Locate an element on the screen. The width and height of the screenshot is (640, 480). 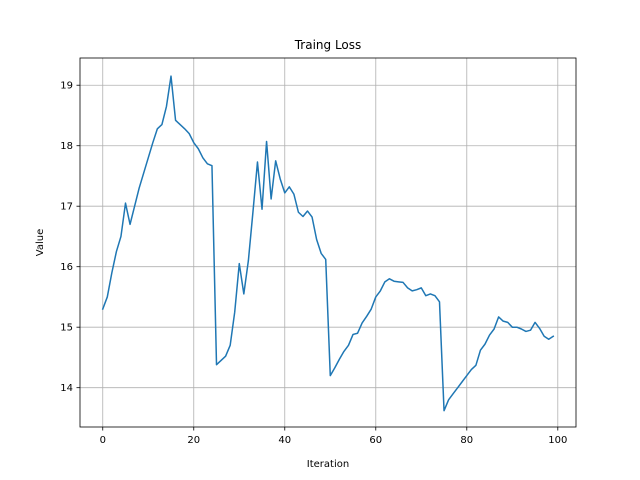
x-tick-label: 100 is located at coordinates (557, 440).